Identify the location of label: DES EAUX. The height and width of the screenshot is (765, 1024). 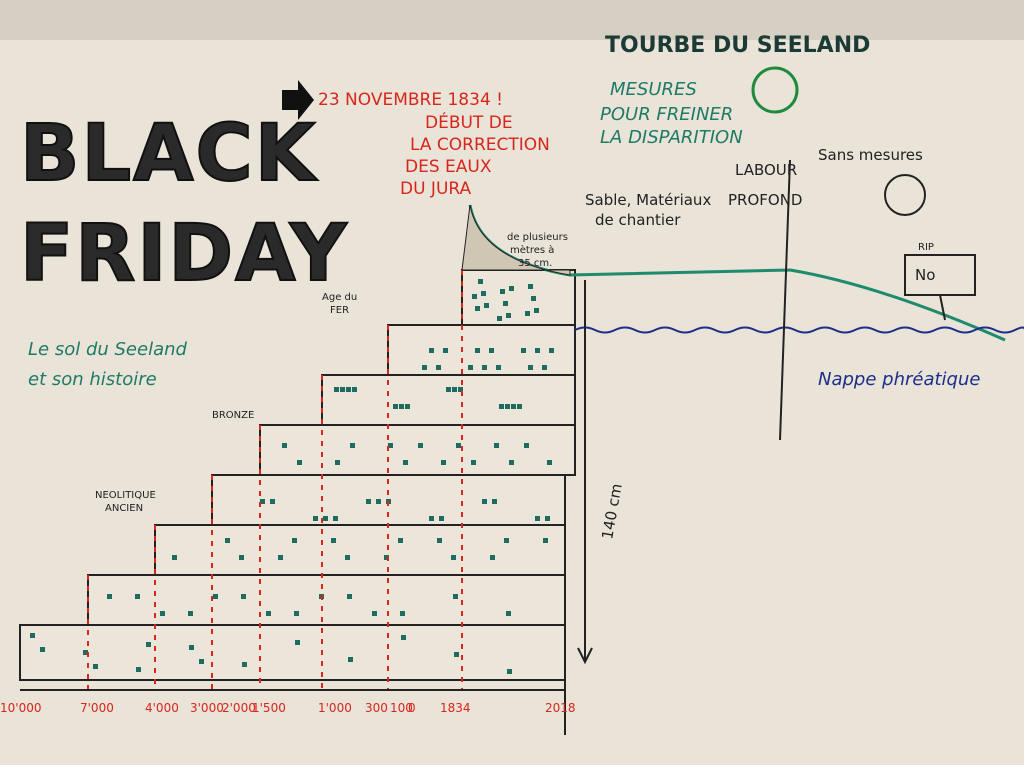
(448, 167).